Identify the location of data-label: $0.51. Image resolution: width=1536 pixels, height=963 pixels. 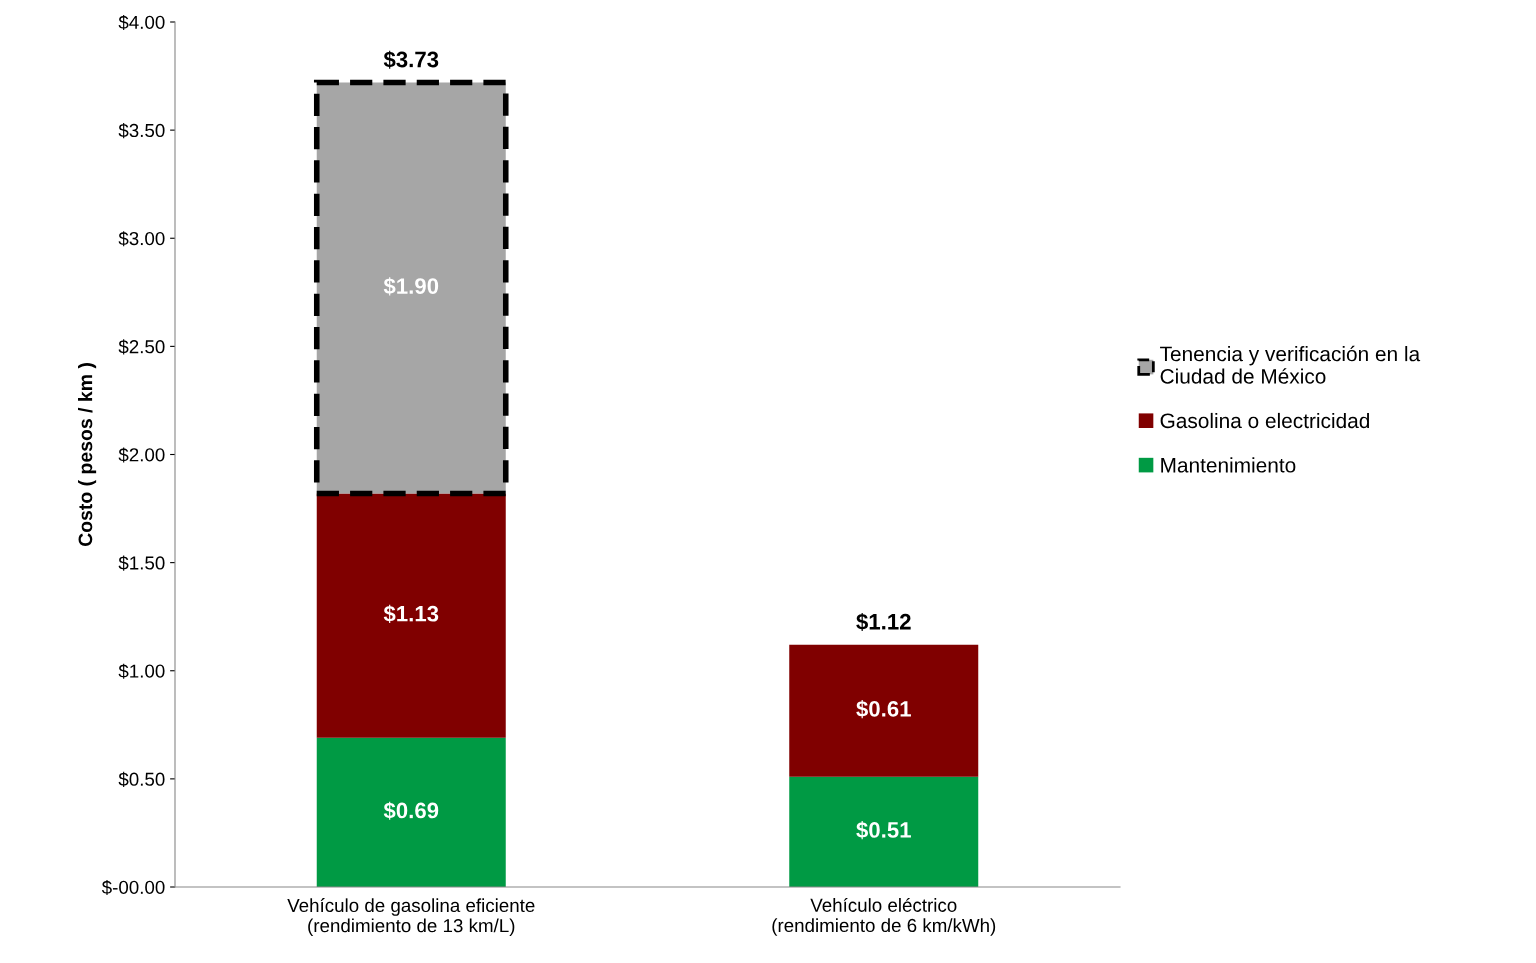
(883, 830).